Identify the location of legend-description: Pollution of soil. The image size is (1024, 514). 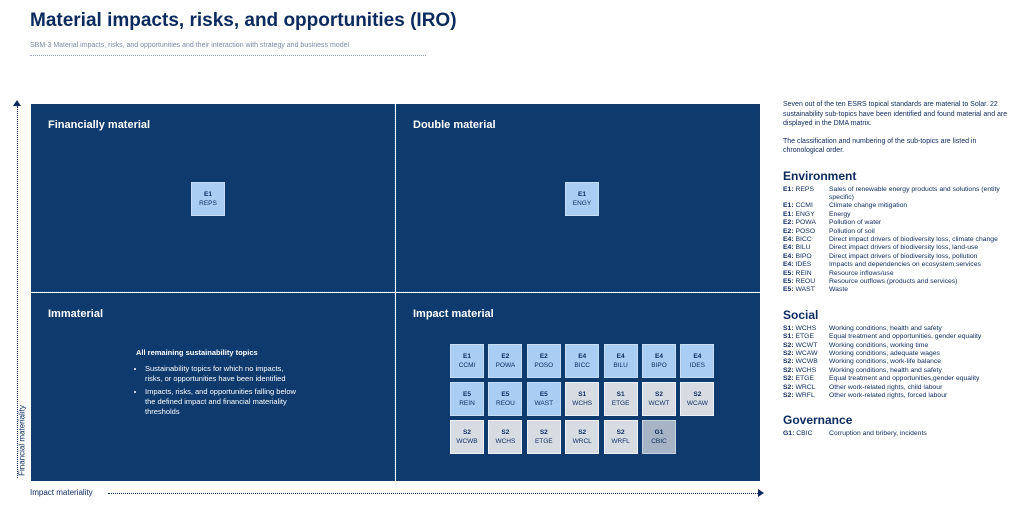
(852, 231).